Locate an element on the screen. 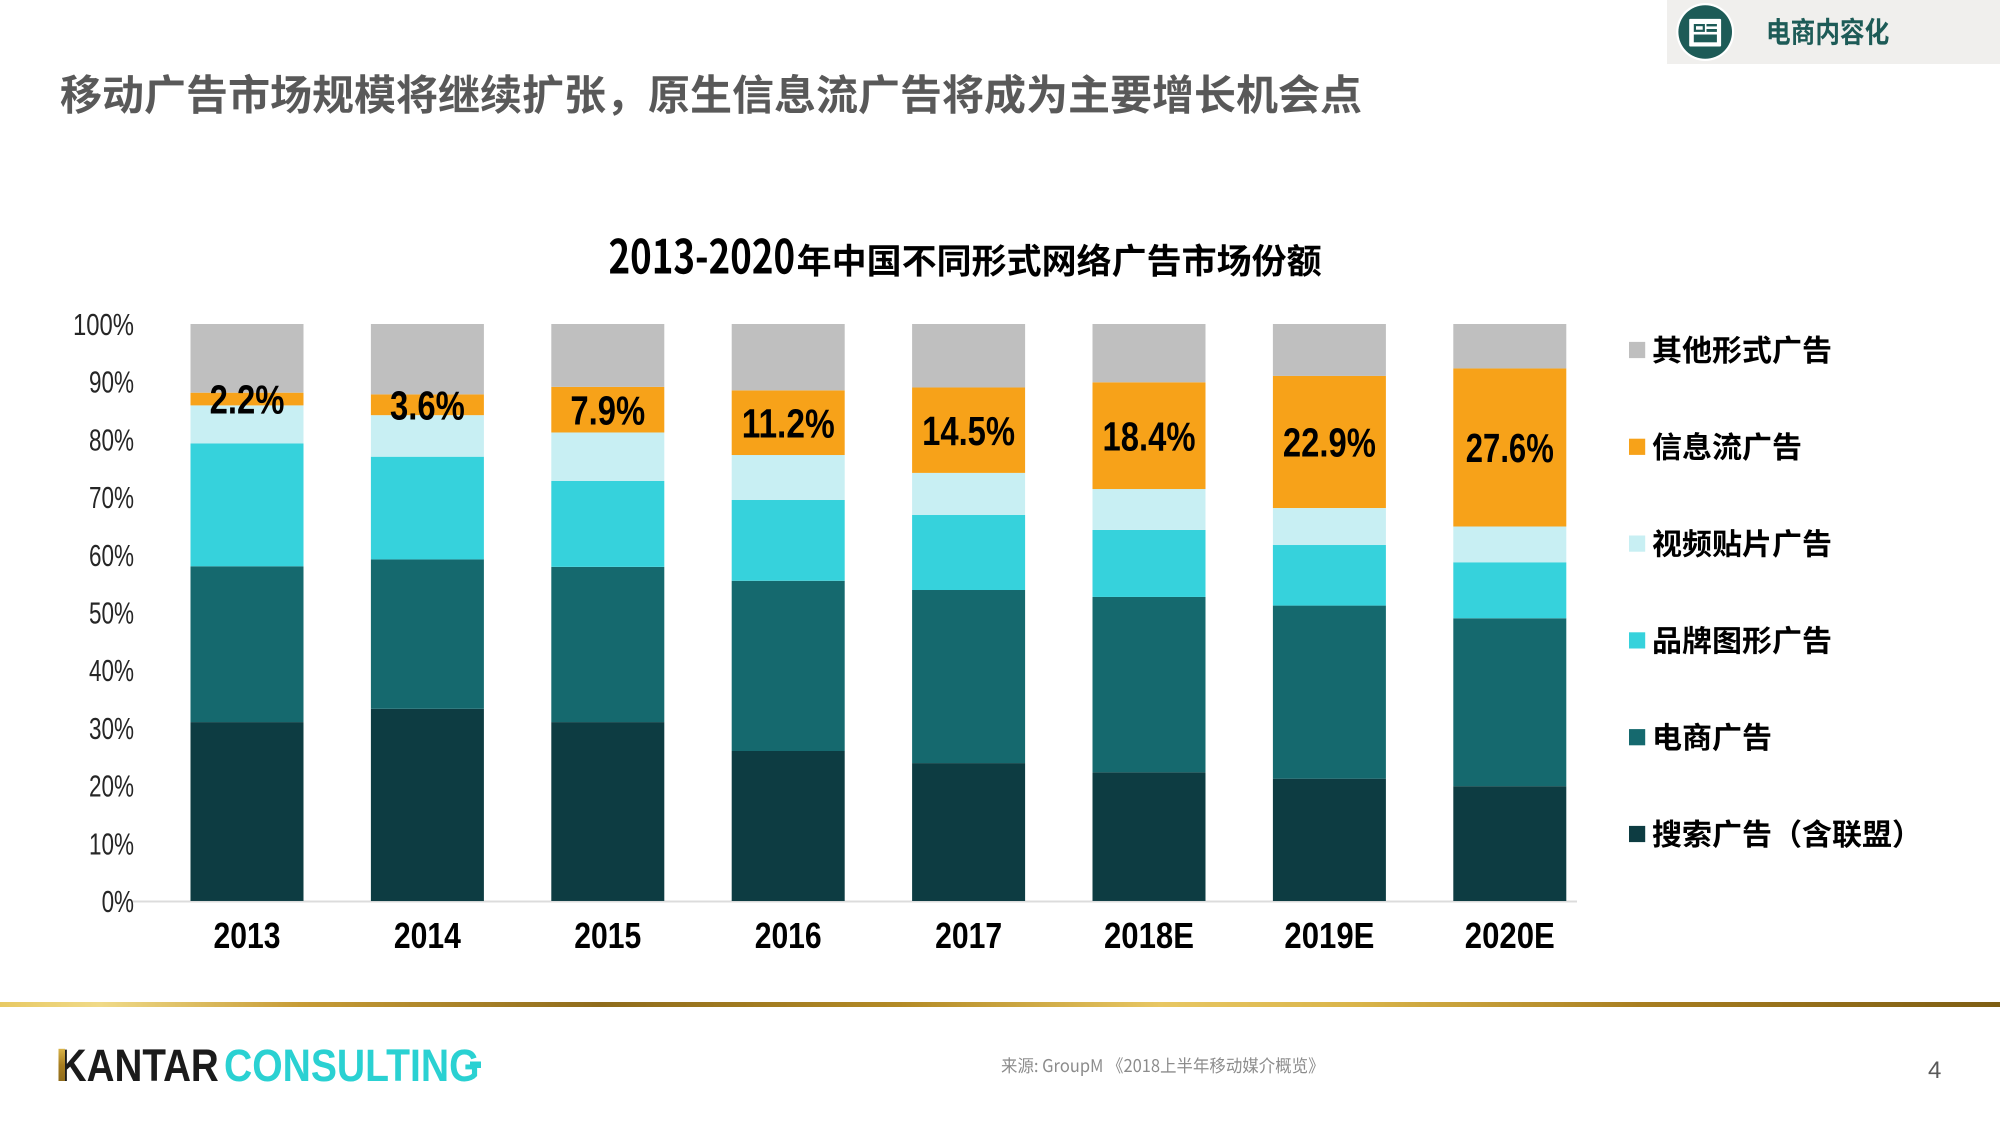 The height and width of the screenshot is (1125, 2000). svg-text: 0% is located at coordinates (118, 901).